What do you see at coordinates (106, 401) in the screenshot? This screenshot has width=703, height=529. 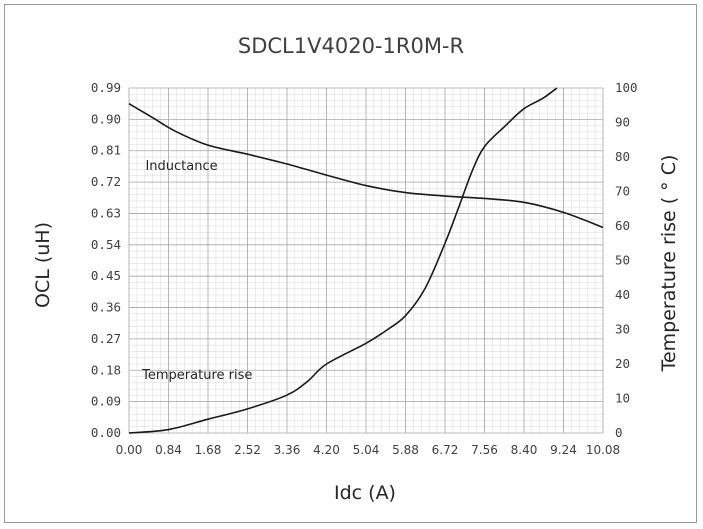 I see `y-tick-label: 0.09` at bounding box center [106, 401].